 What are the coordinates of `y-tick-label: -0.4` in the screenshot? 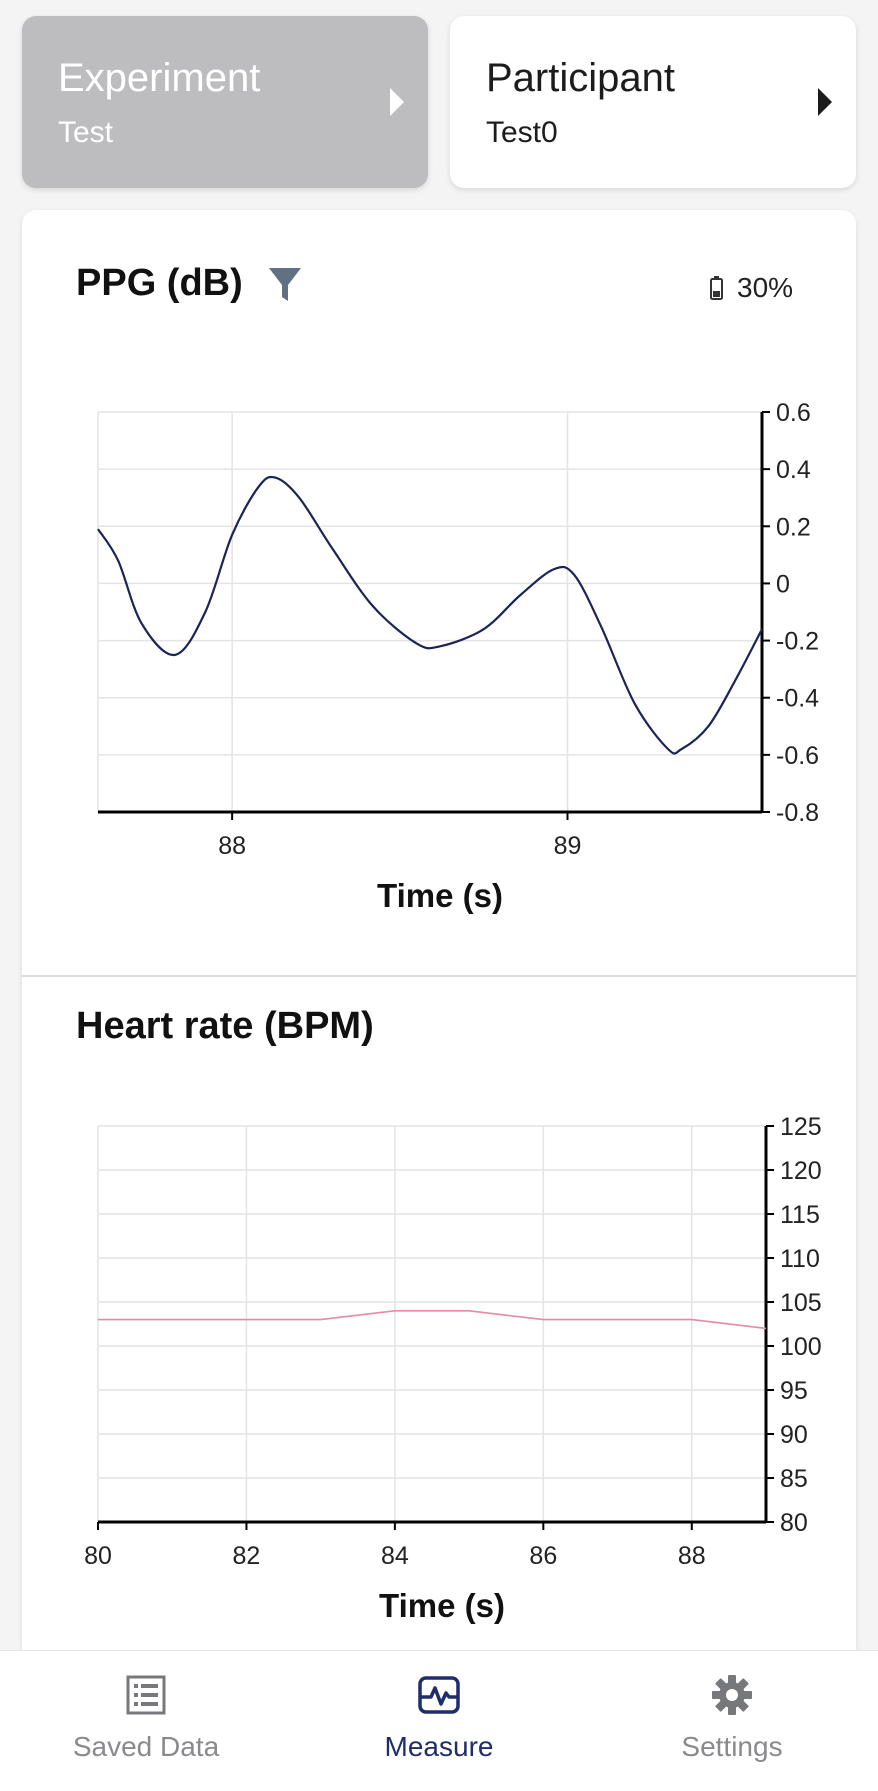 It's located at (797, 699).